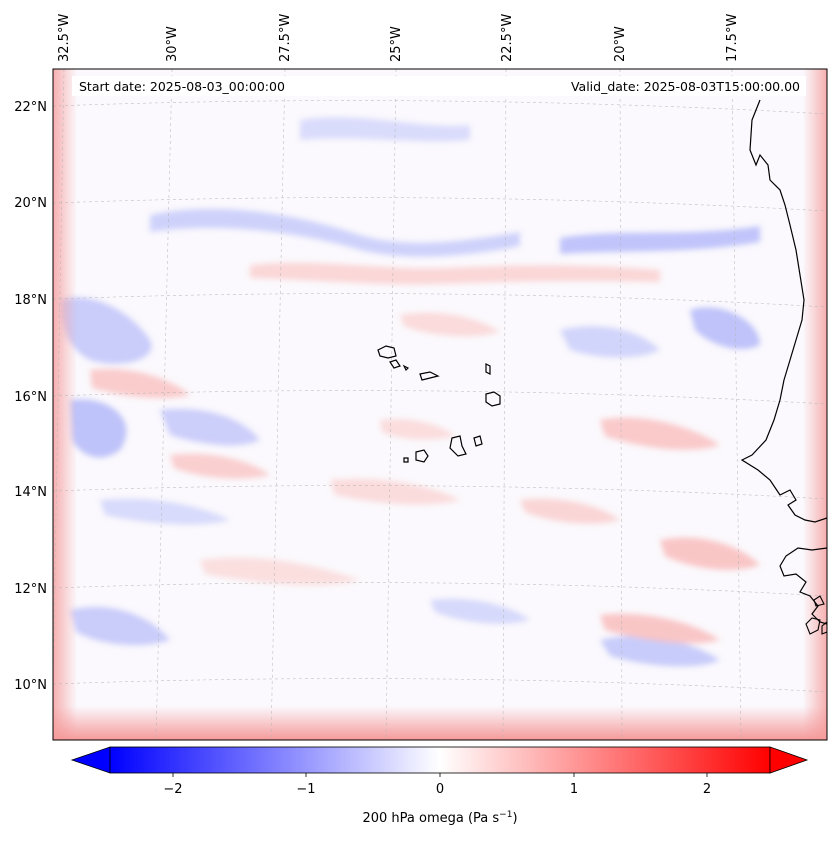 This screenshot has width=837, height=843. I want to click on colorbar-extend-min, so click(90, 760).